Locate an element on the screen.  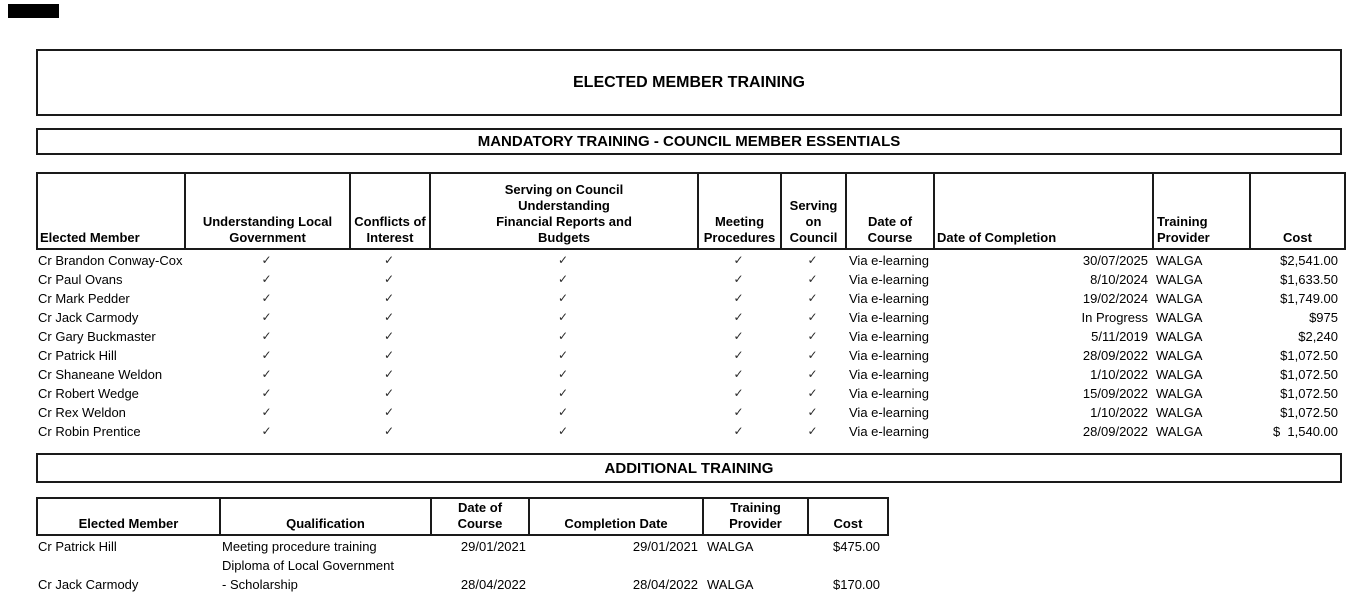
member-name-cell: Cr Shaneane Weldon is located at coordinates (100, 374).